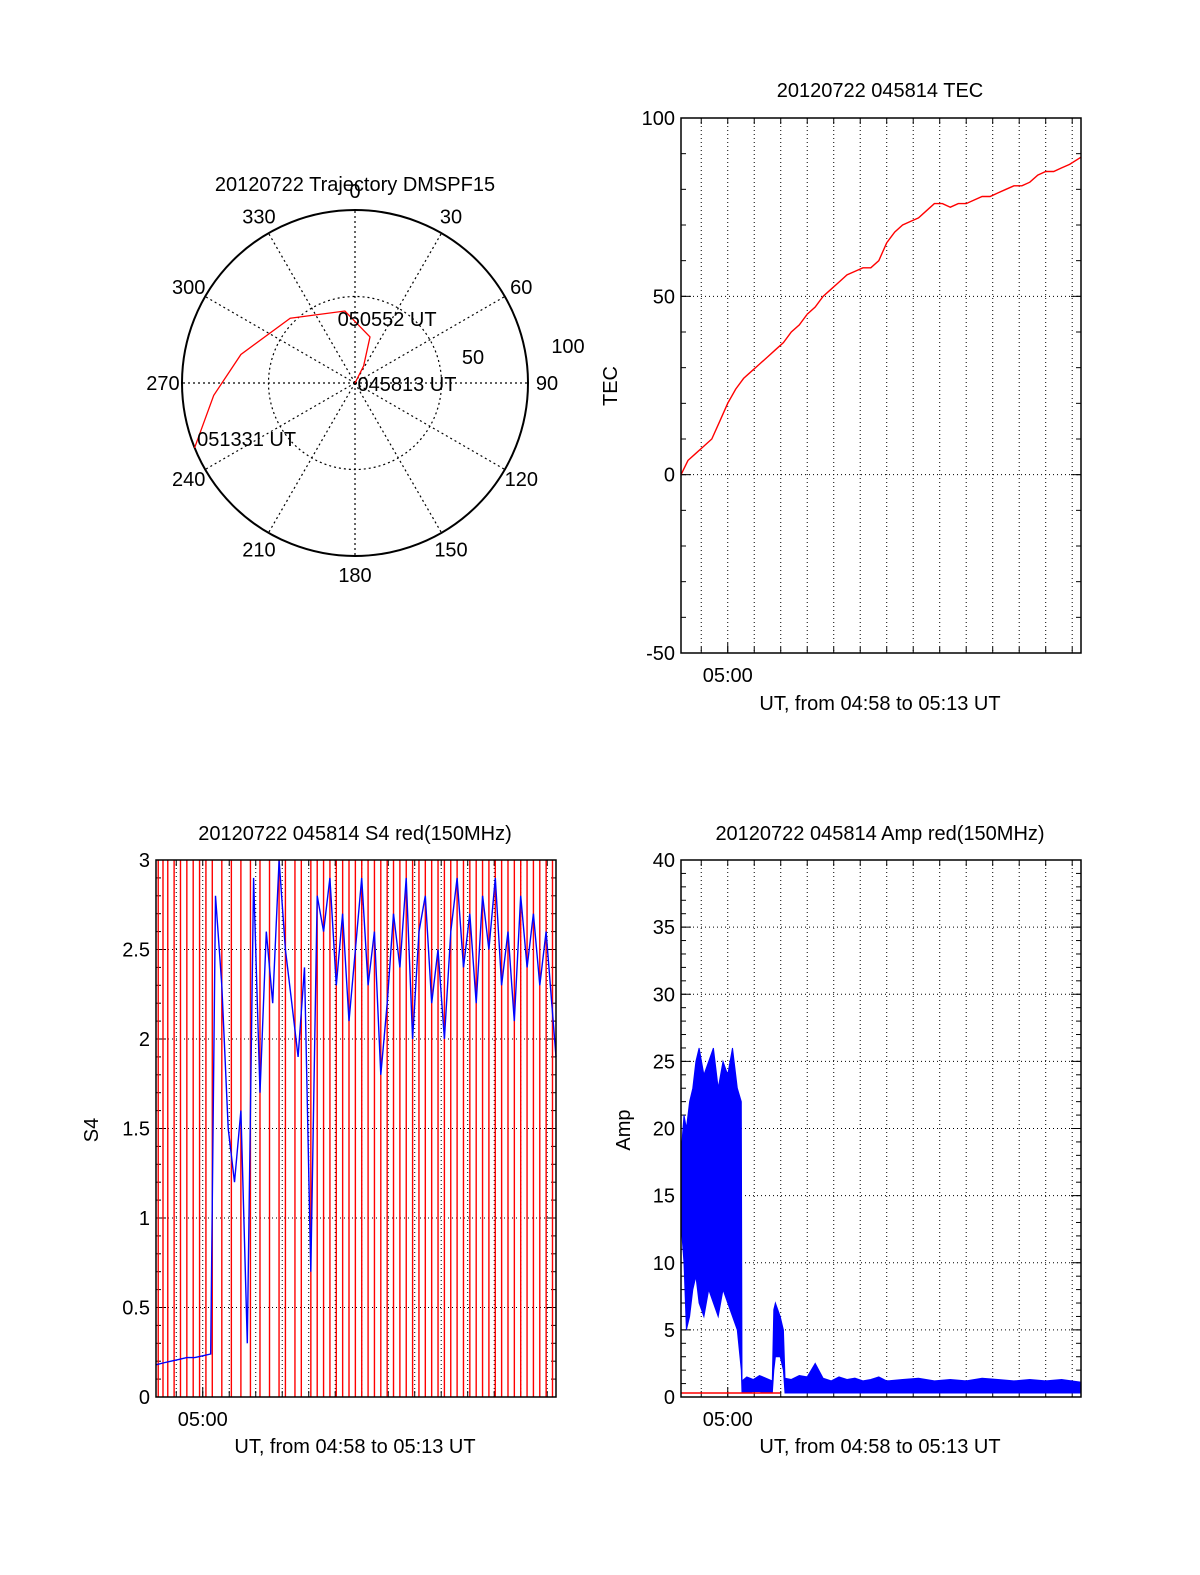  What do you see at coordinates (188, 288) in the screenshot?
I see `azimuth-label: 300` at bounding box center [188, 288].